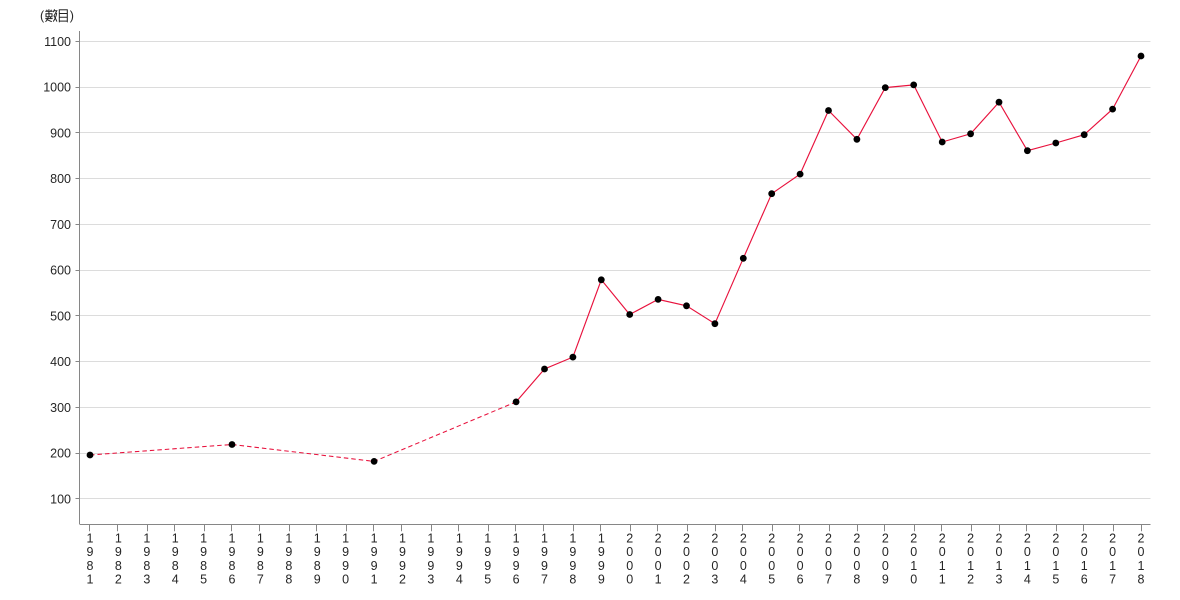  Describe the element at coordinates (60, 362) in the screenshot. I see `svg-text: 400` at that location.